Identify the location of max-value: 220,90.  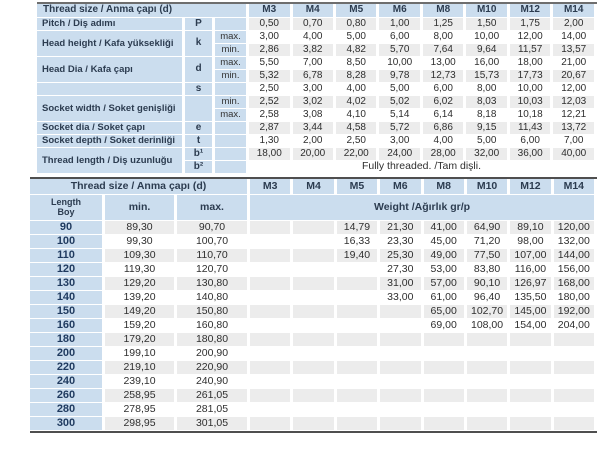
(213, 368).